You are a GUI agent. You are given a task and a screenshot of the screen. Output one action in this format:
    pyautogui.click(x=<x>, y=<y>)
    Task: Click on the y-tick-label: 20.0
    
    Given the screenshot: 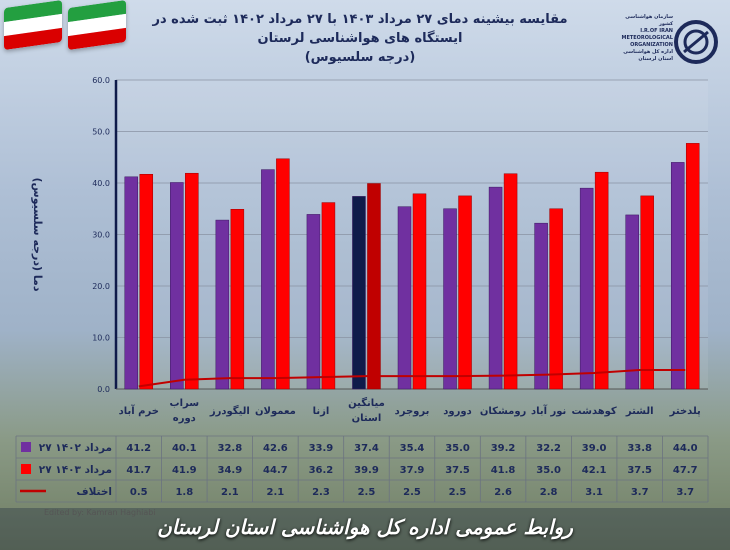 What is the action you would take?
    pyautogui.click(x=101, y=286)
    